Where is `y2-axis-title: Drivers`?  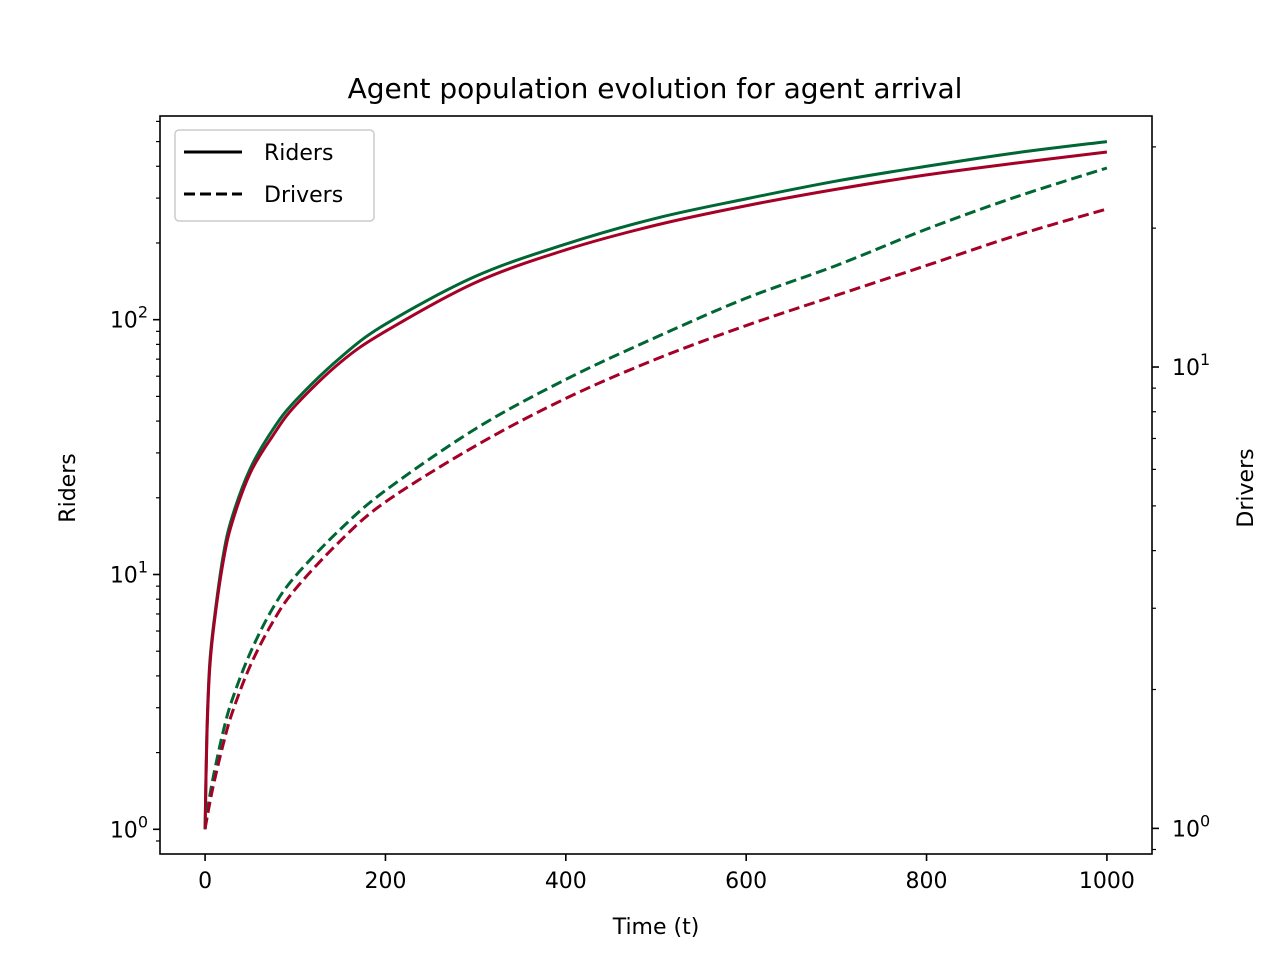
y2-axis-title: Drivers is located at coordinates (1246, 487).